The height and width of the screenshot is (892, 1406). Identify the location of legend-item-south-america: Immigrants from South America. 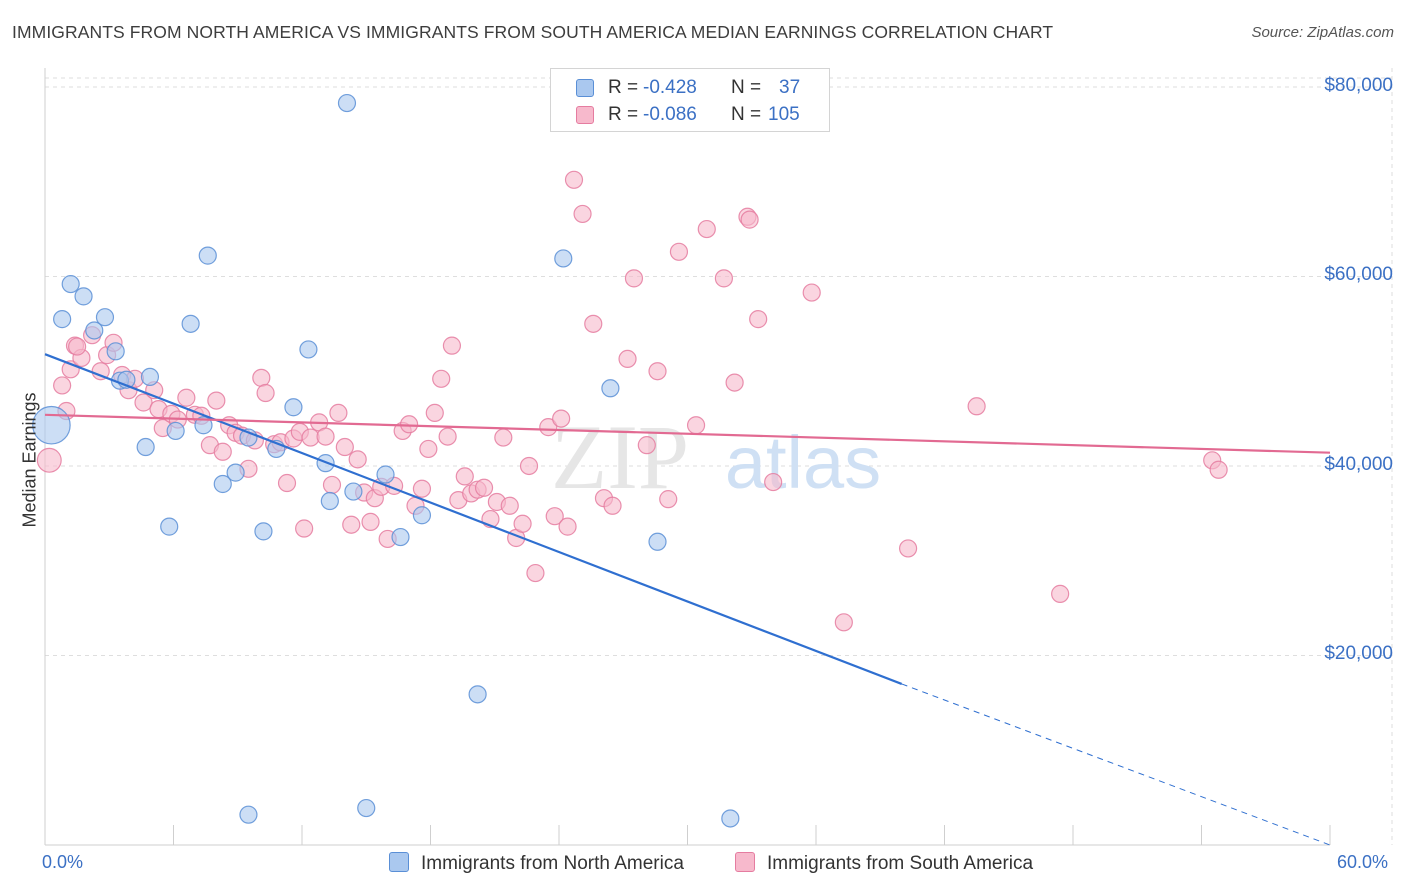
(884, 865).